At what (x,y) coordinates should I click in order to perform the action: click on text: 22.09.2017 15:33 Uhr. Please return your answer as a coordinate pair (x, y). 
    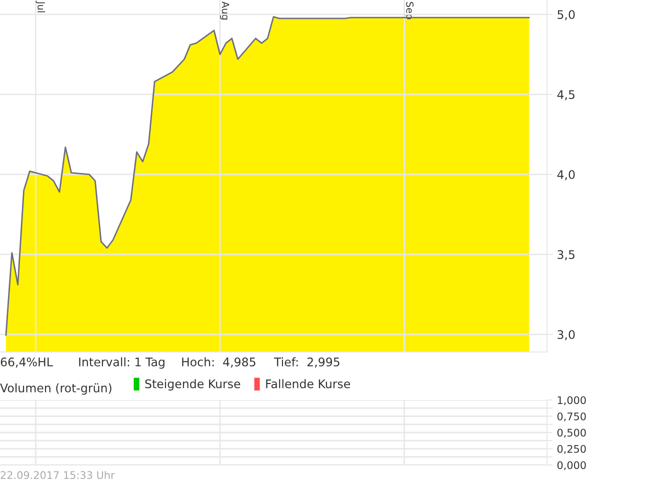
    Looking at the image, I should click on (57, 475).